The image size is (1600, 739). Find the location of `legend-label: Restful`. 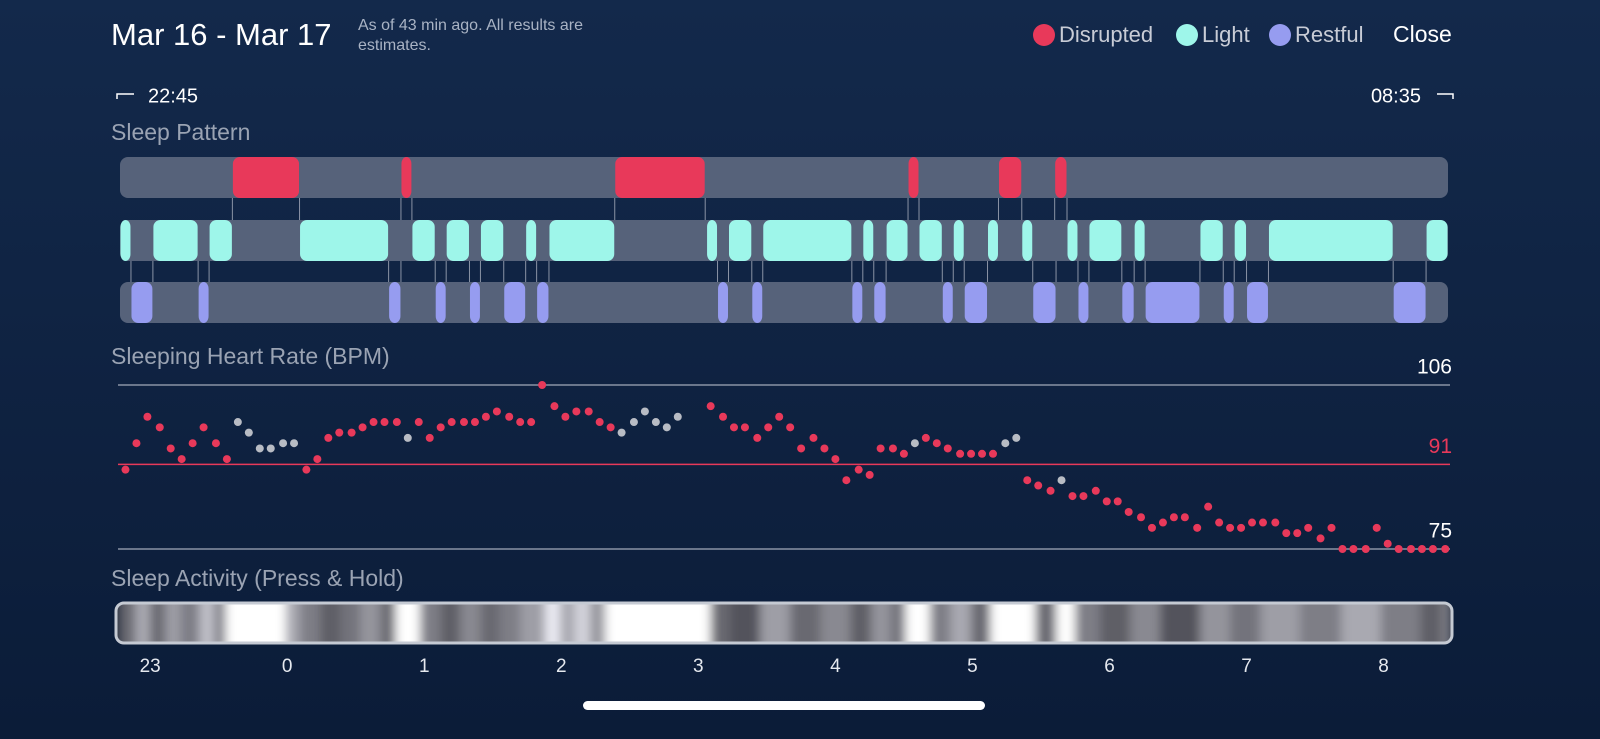

legend-label: Restful is located at coordinates (1329, 34).